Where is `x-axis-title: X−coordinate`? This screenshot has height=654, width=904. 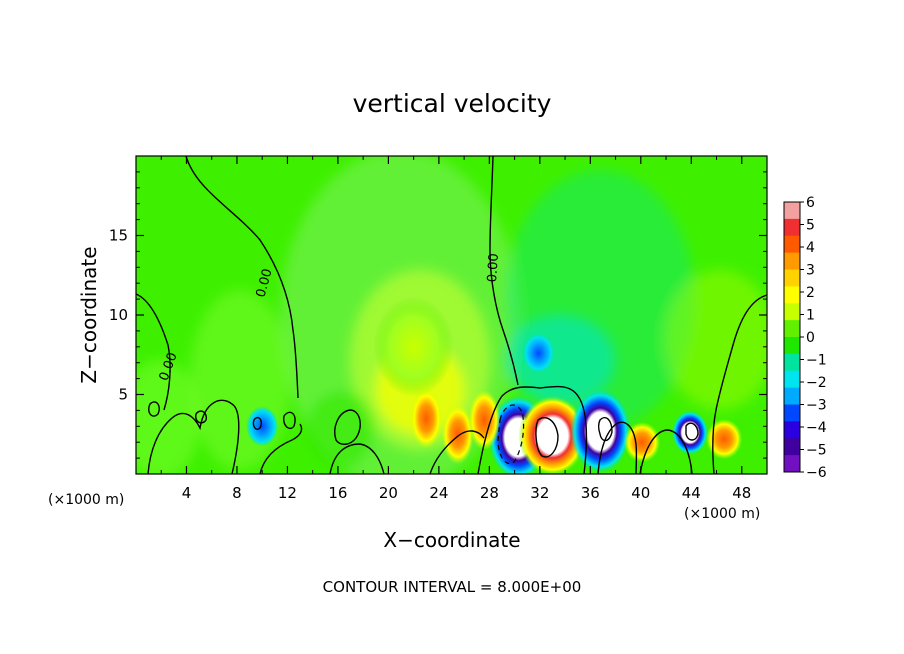 x-axis-title: X−coordinate is located at coordinates (451, 540).